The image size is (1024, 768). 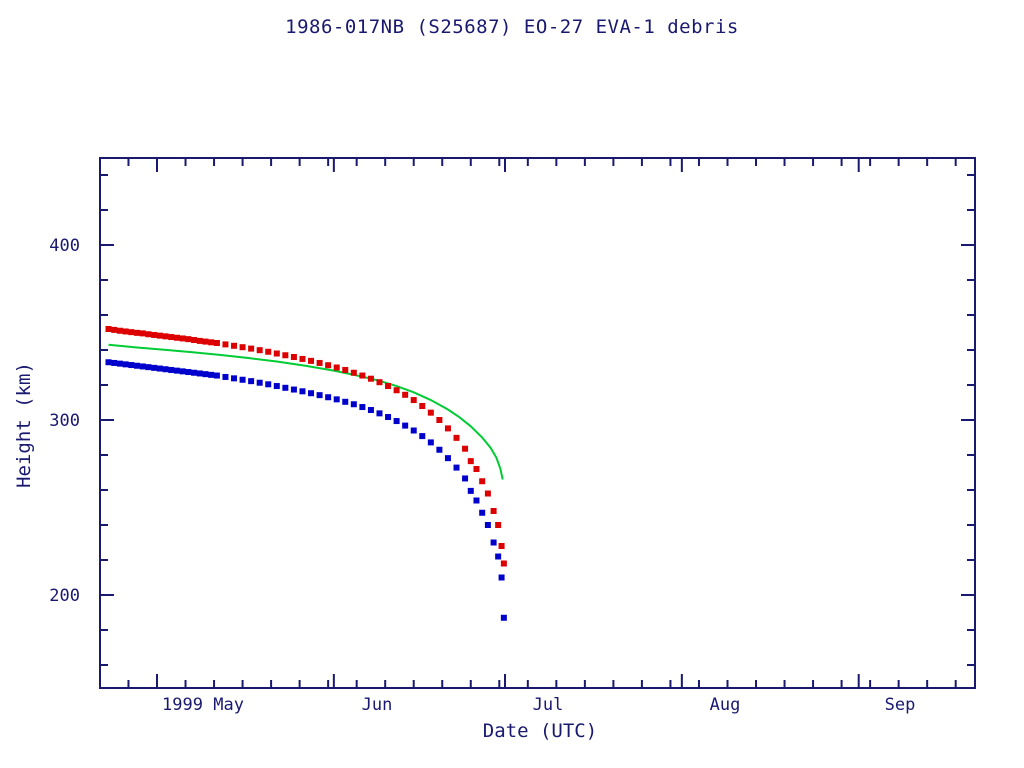 I want to click on apogee-points, so click(x=306, y=446).